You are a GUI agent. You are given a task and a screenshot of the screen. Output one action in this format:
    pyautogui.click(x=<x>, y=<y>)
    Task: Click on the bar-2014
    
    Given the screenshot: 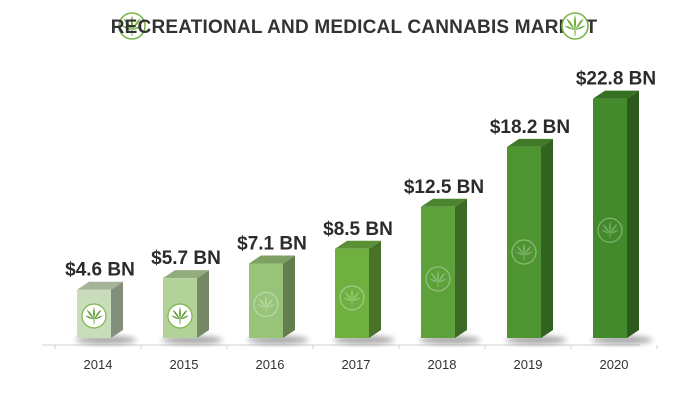 What is the action you would take?
    pyautogui.click(x=106, y=312)
    